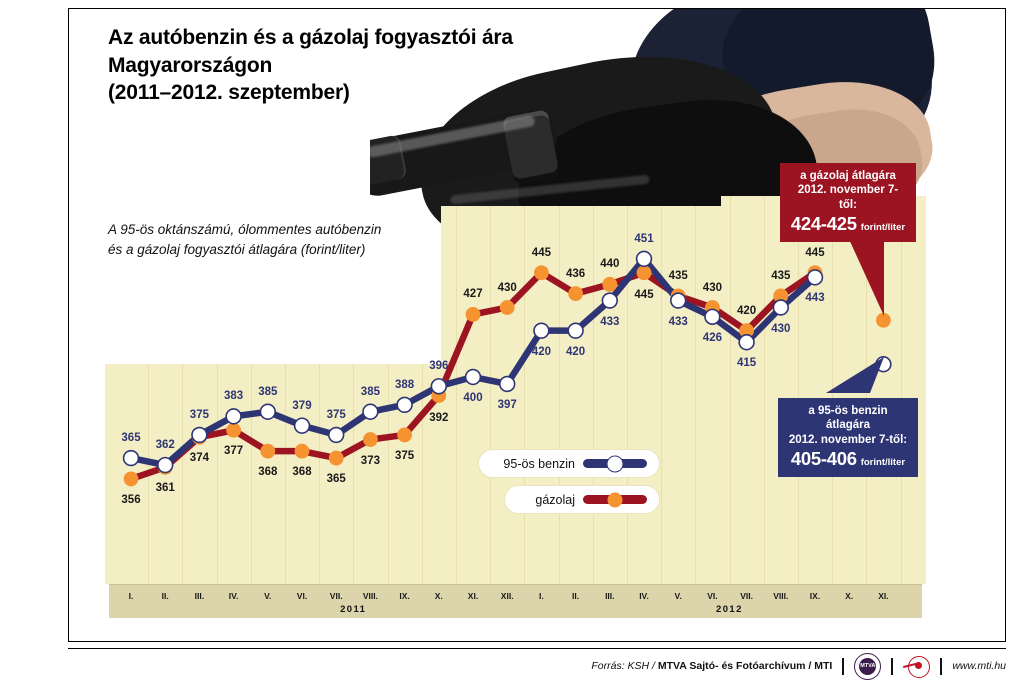 The image size is (1024, 683). What do you see at coordinates (336, 414) in the screenshot?
I see `benzin-data-label: 375` at bounding box center [336, 414].